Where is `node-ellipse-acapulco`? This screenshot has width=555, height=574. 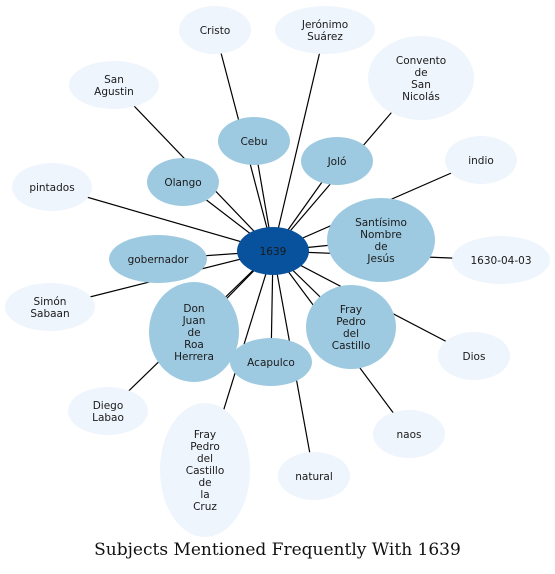 node-ellipse-acapulco is located at coordinates (271, 362).